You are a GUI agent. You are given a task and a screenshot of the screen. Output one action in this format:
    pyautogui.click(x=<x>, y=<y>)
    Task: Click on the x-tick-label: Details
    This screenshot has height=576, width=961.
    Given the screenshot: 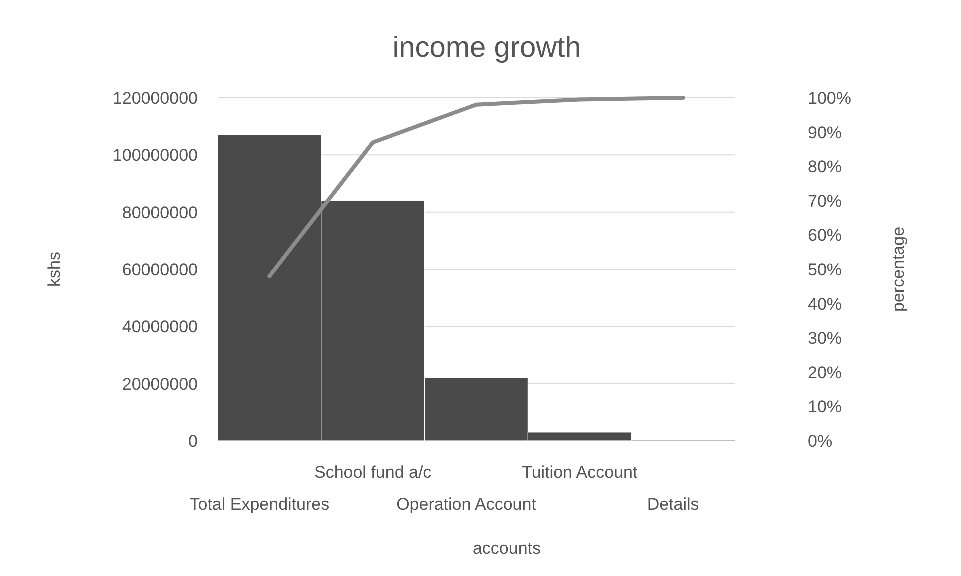 What is the action you would take?
    pyautogui.click(x=673, y=504)
    